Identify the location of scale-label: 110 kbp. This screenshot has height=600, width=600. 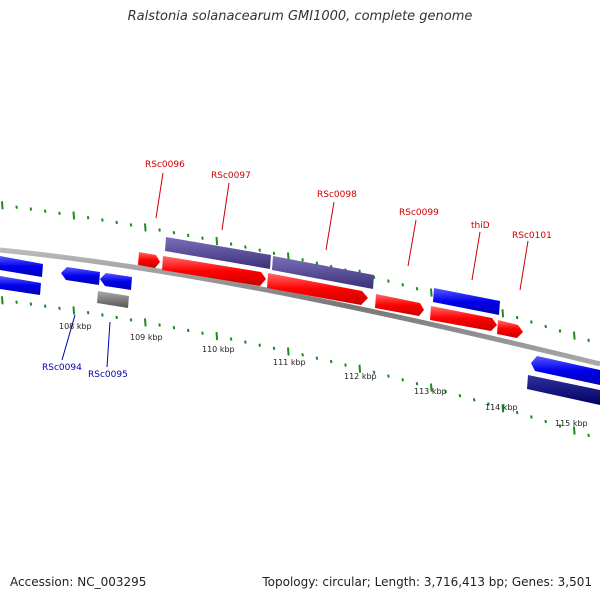
(218, 349).